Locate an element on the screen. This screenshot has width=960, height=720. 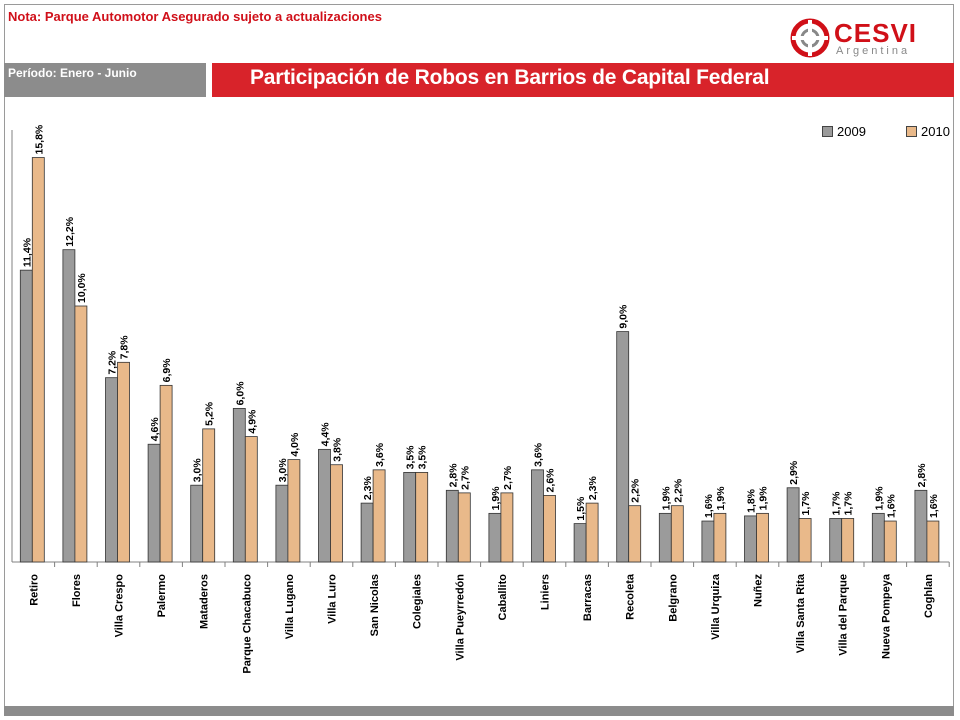
category-label: Villa Santa Rita is located at coordinates (801, 613).